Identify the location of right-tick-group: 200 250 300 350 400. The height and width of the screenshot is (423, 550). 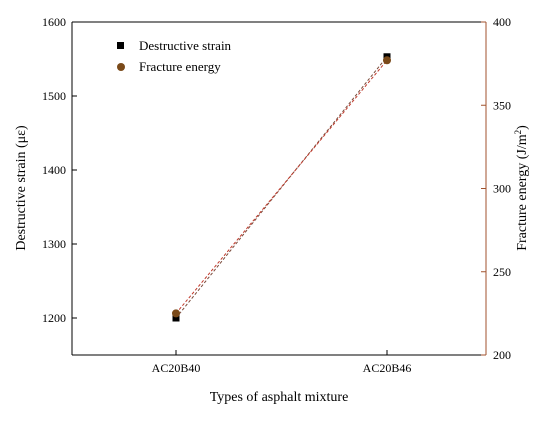
(496, 188).